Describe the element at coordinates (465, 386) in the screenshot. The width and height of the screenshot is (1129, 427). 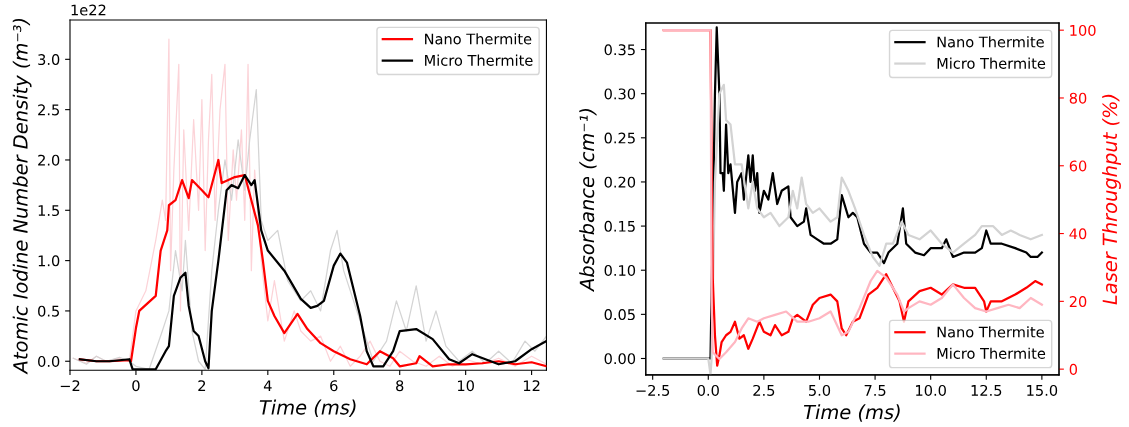
I see `x-tick-label: 10` at that location.